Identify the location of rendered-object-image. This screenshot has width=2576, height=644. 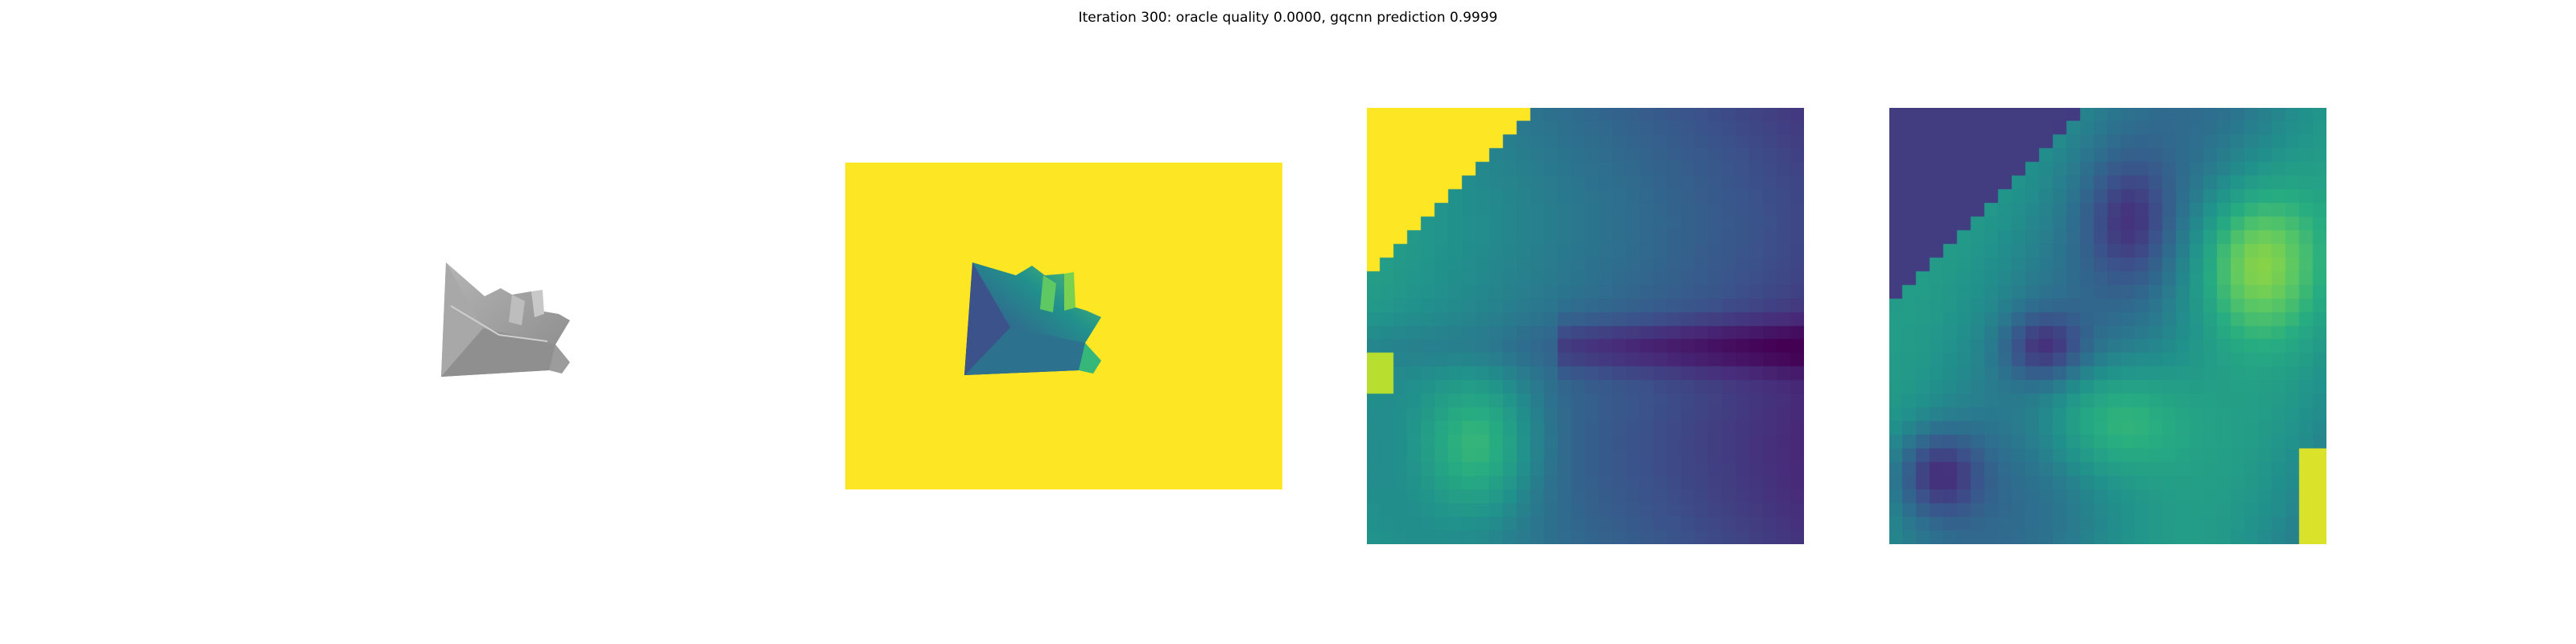
(505, 319).